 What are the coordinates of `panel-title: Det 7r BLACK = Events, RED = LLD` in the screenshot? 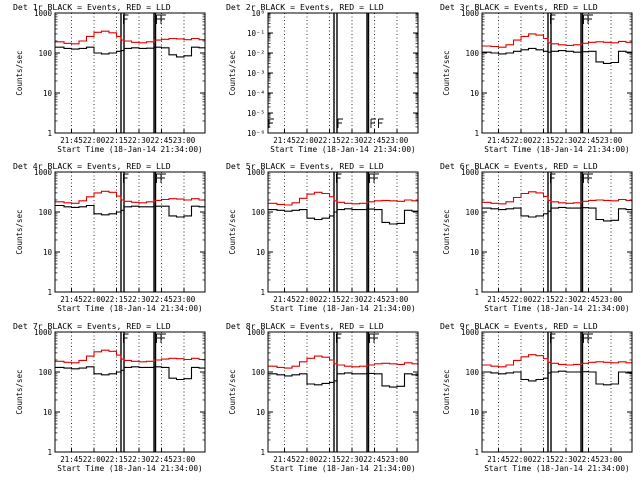 It's located at (92, 326).